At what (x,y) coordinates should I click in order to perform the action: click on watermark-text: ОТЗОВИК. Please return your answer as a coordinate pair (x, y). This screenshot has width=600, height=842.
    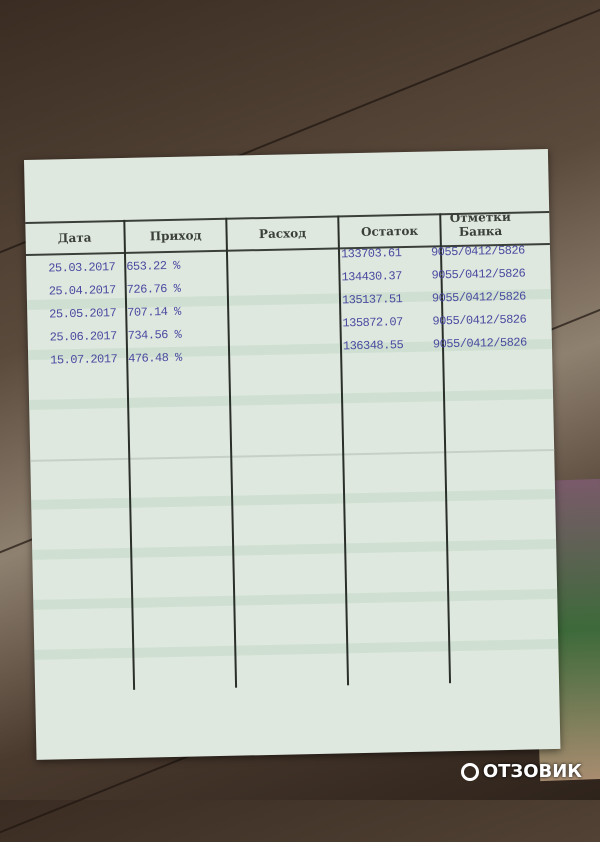
    Looking at the image, I should click on (532, 771).